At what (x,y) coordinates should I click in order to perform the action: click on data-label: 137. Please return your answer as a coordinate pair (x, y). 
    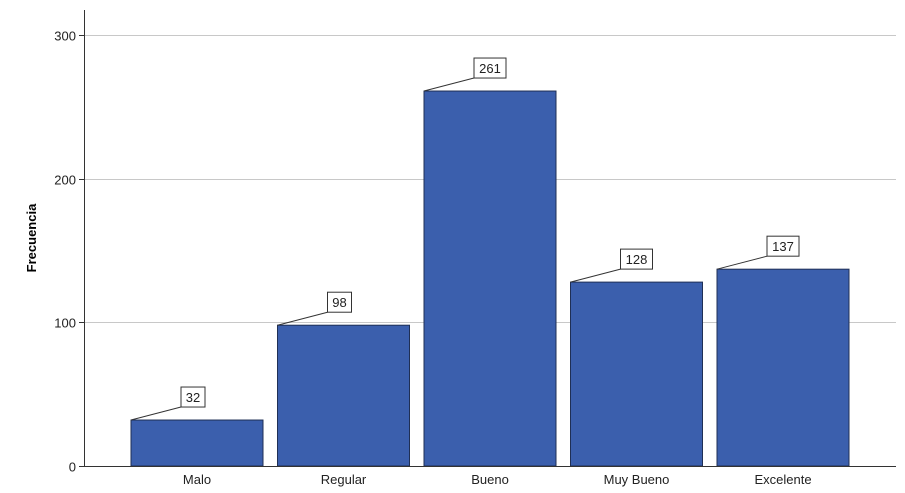
    Looking at the image, I should click on (783, 246).